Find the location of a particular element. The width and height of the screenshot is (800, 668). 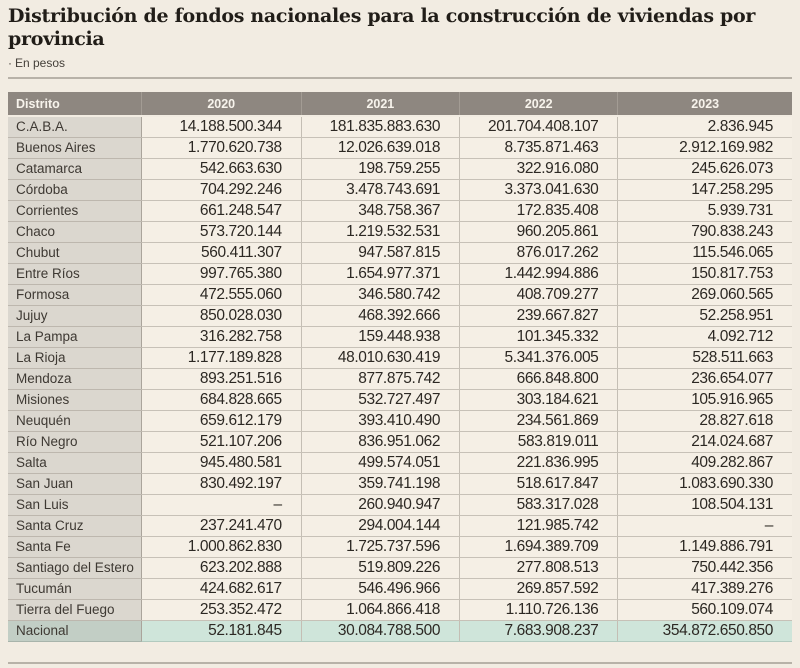

value-cell: 560.109.074 is located at coordinates (704, 610).